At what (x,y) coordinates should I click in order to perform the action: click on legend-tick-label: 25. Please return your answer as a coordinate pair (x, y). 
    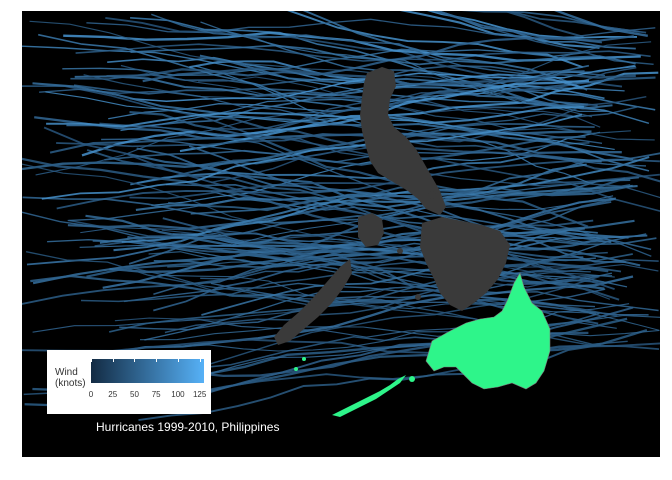
    Looking at the image, I should click on (113, 394).